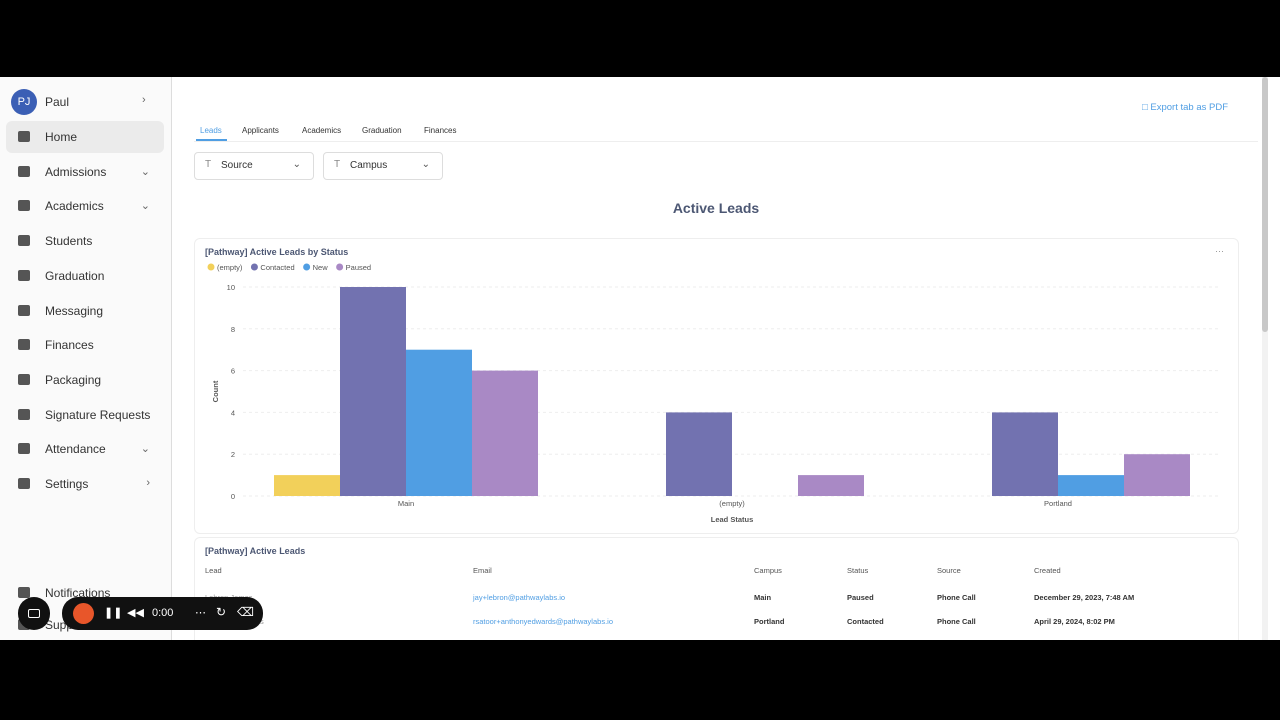 The width and height of the screenshot is (1280, 720). What do you see at coordinates (322, 130) in the screenshot?
I see `tab: Academics` at bounding box center [322, 130].